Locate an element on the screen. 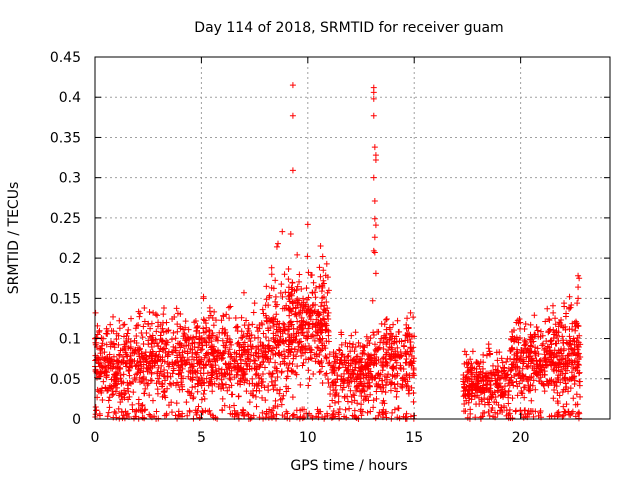 The image size is (640, 480). y-tick-label: 0.15 is located at coordinates (65, 299).